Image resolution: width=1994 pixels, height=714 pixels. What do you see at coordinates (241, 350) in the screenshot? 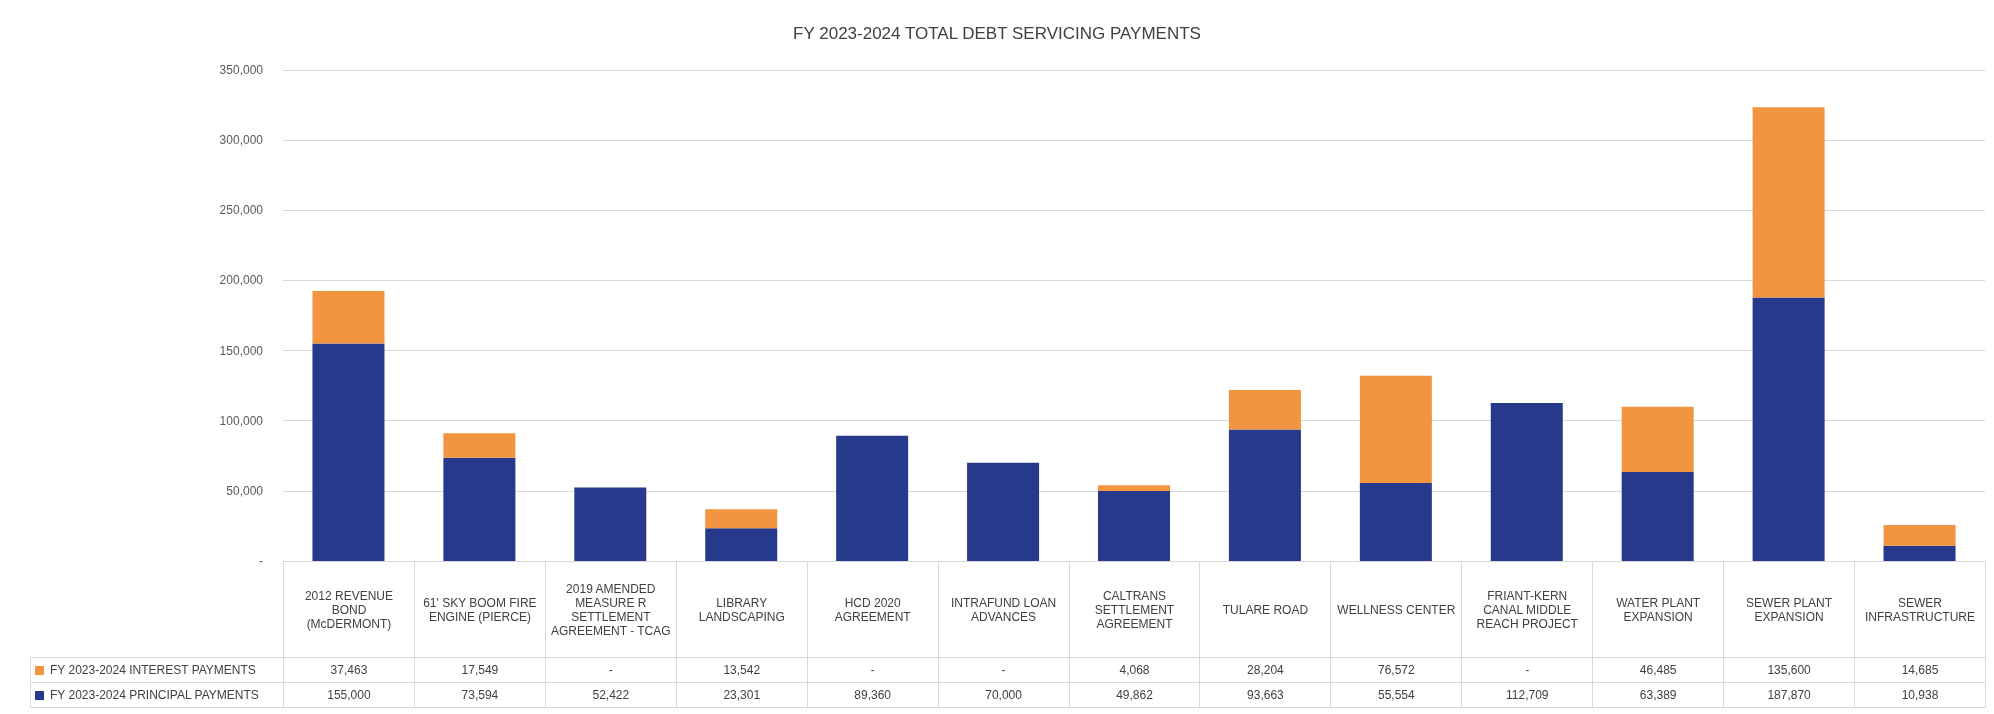
I see `y-tick-label: 150,000` at bounding box center [241, 350].